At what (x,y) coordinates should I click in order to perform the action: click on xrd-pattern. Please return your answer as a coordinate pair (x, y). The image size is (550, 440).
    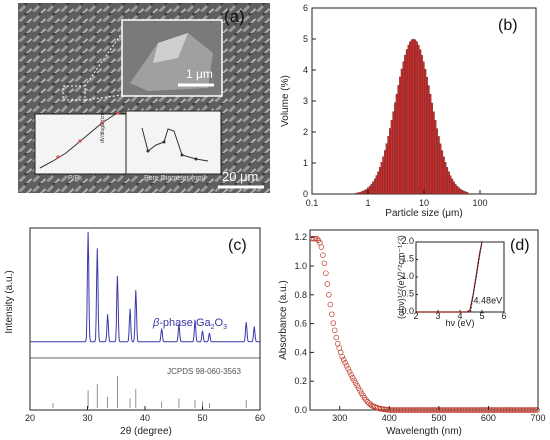
    Looking at the image, I should click on (145, 287).